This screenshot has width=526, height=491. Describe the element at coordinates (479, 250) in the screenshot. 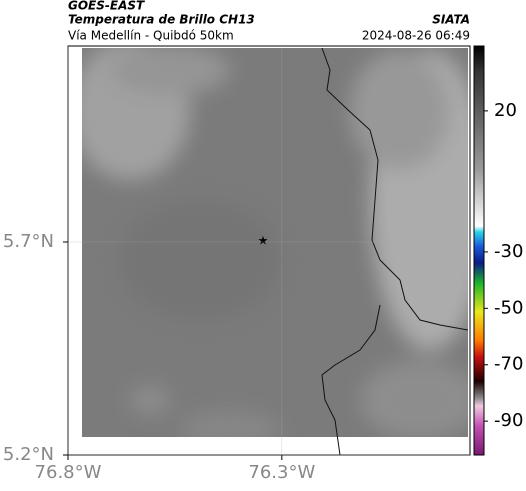

I see `colorbar` at that location.